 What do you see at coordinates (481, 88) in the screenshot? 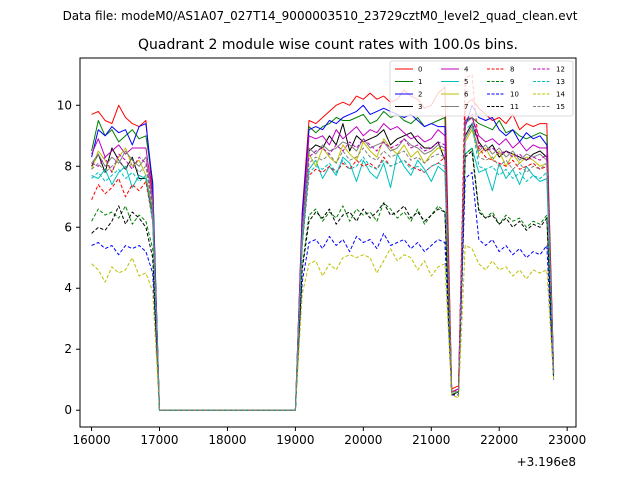
I see `legend-frame` at bounding box center [481, 88].